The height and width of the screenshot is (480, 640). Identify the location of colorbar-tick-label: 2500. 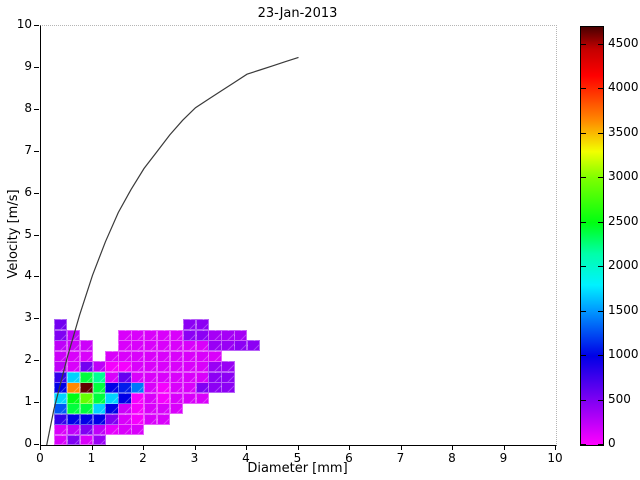
(623, 220).